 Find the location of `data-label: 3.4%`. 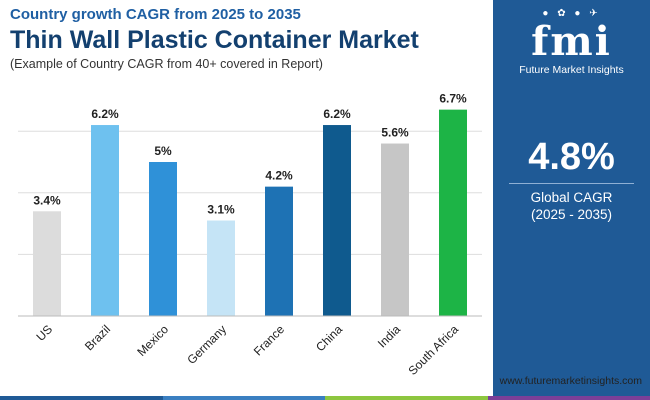

data-label: 3.4% is located at coordinates (47, 200).